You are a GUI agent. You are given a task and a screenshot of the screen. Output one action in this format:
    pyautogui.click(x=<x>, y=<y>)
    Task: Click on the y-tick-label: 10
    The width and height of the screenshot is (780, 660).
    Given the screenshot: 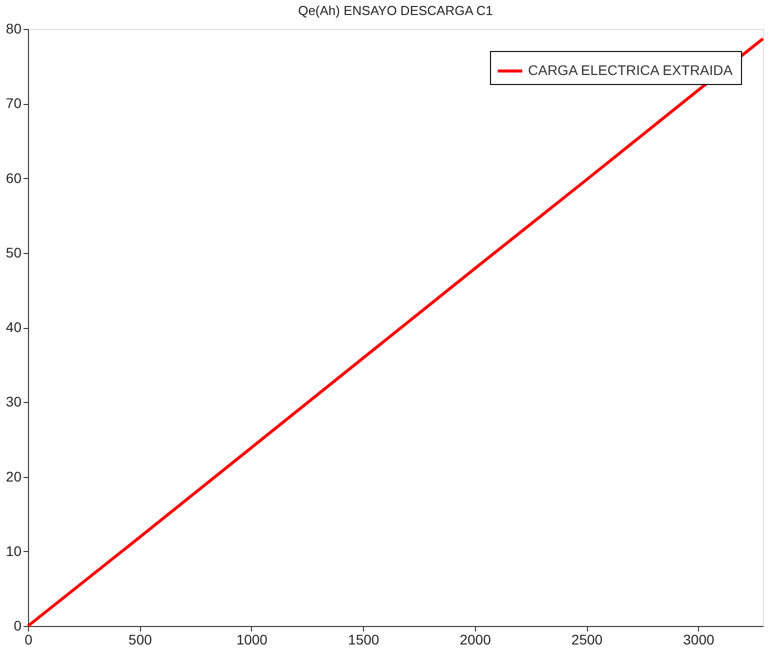 What is the action you would take?
    pyautogui.click(x=14, y=550)
    